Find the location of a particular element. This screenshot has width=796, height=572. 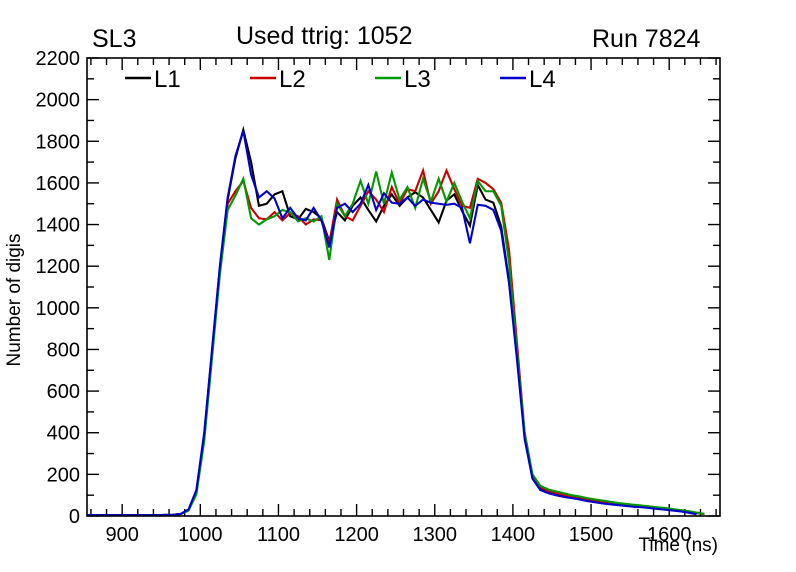

y-tick-label: 1200 is located at coordinates (58, 267).